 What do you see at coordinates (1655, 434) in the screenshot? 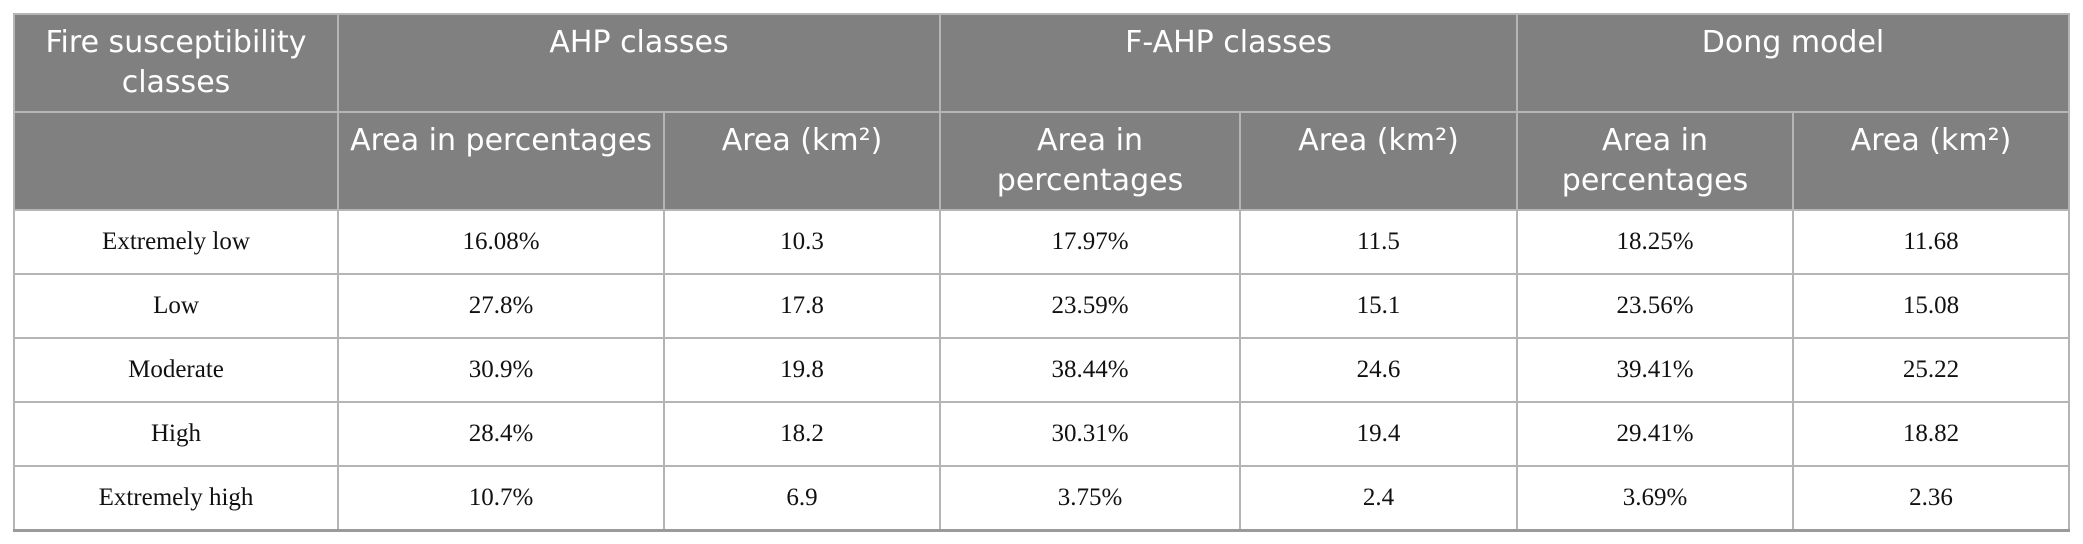
I see `table-cell: 29.41%` at bounding box center [1655, 434].